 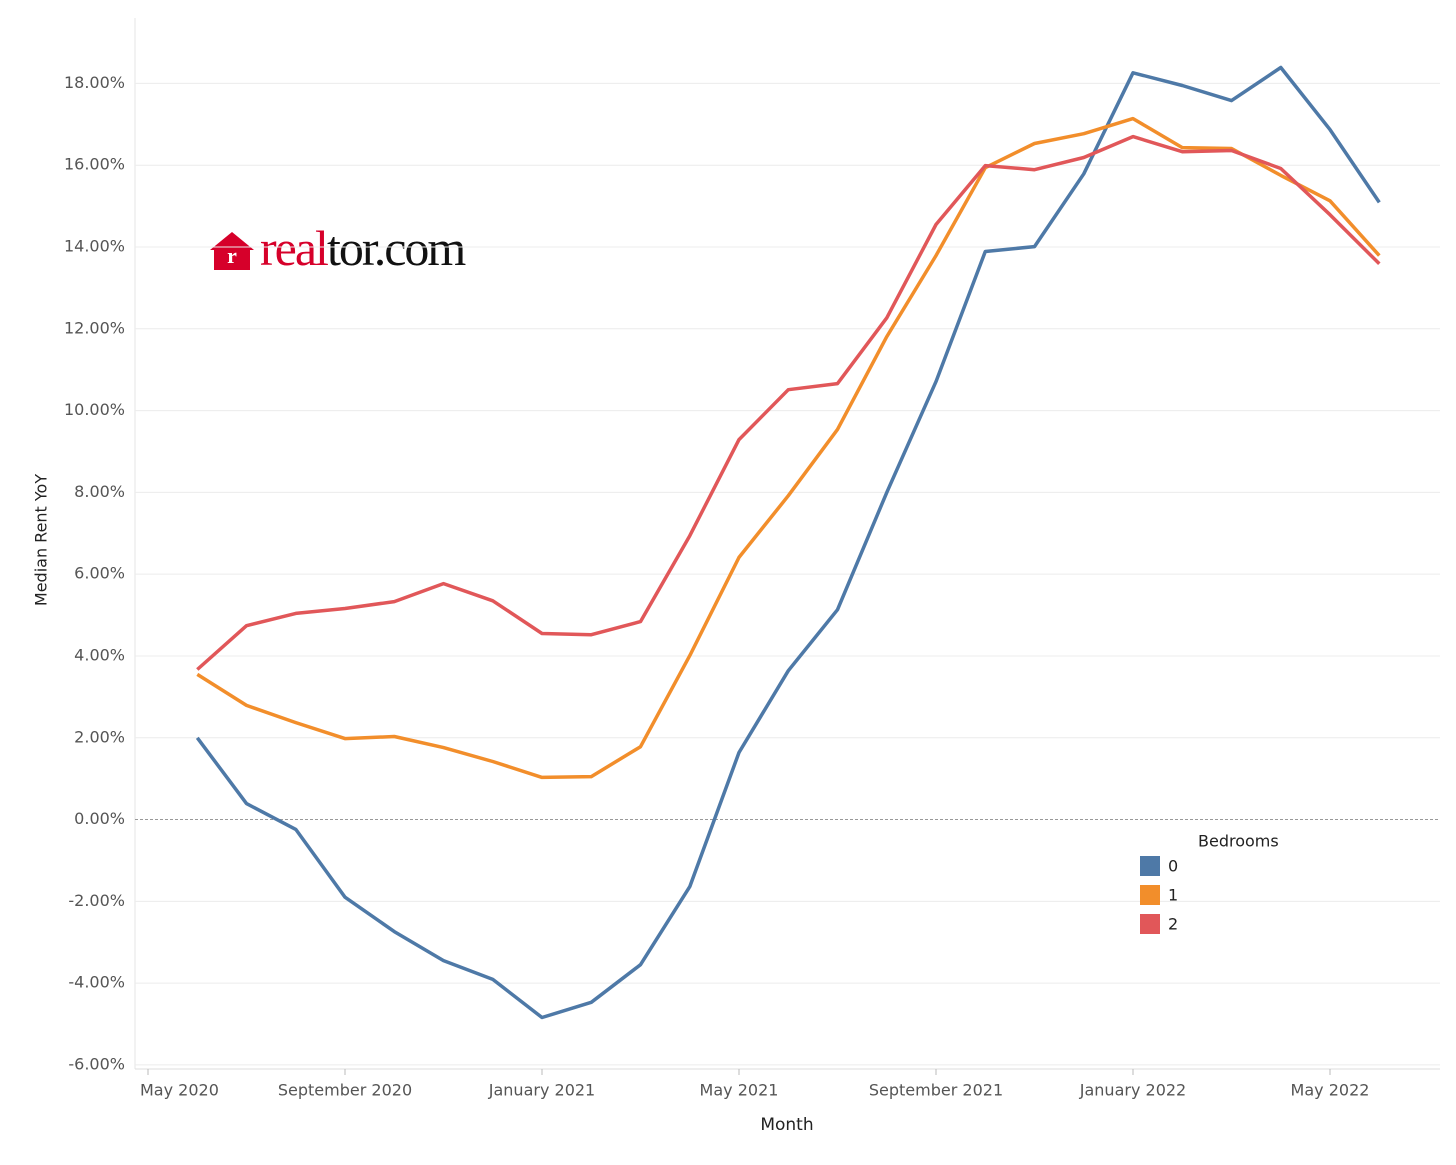 I want to click on y-tick-label: 14.00%, so click(x=94, y=246).